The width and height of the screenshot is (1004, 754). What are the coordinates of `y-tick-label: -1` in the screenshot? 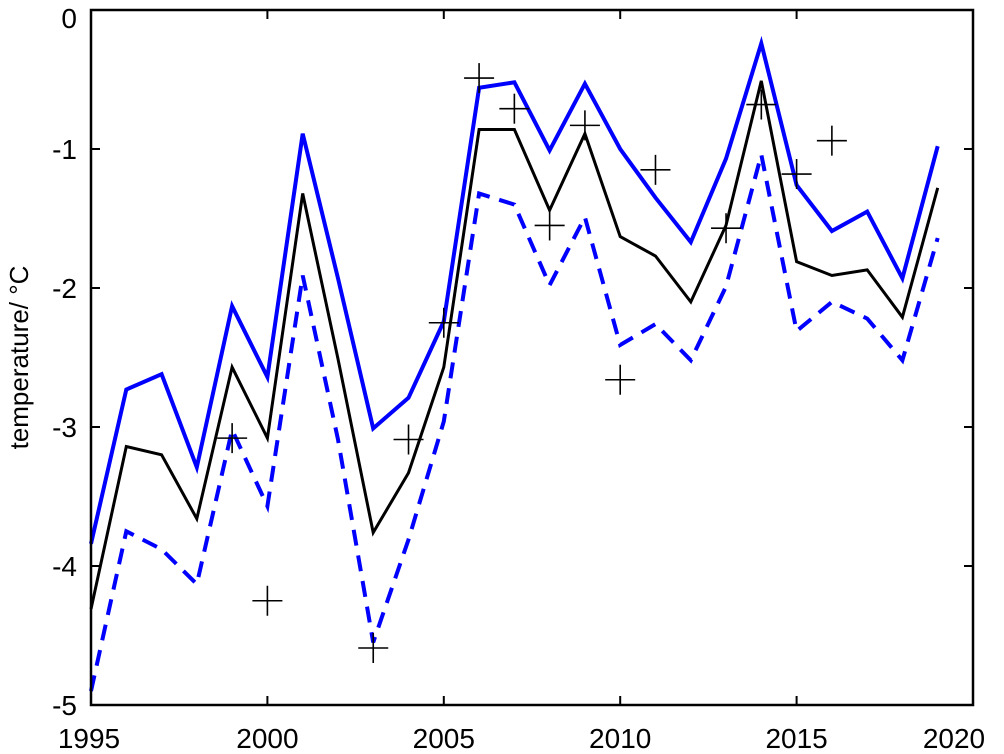 It's located at (64, 149).